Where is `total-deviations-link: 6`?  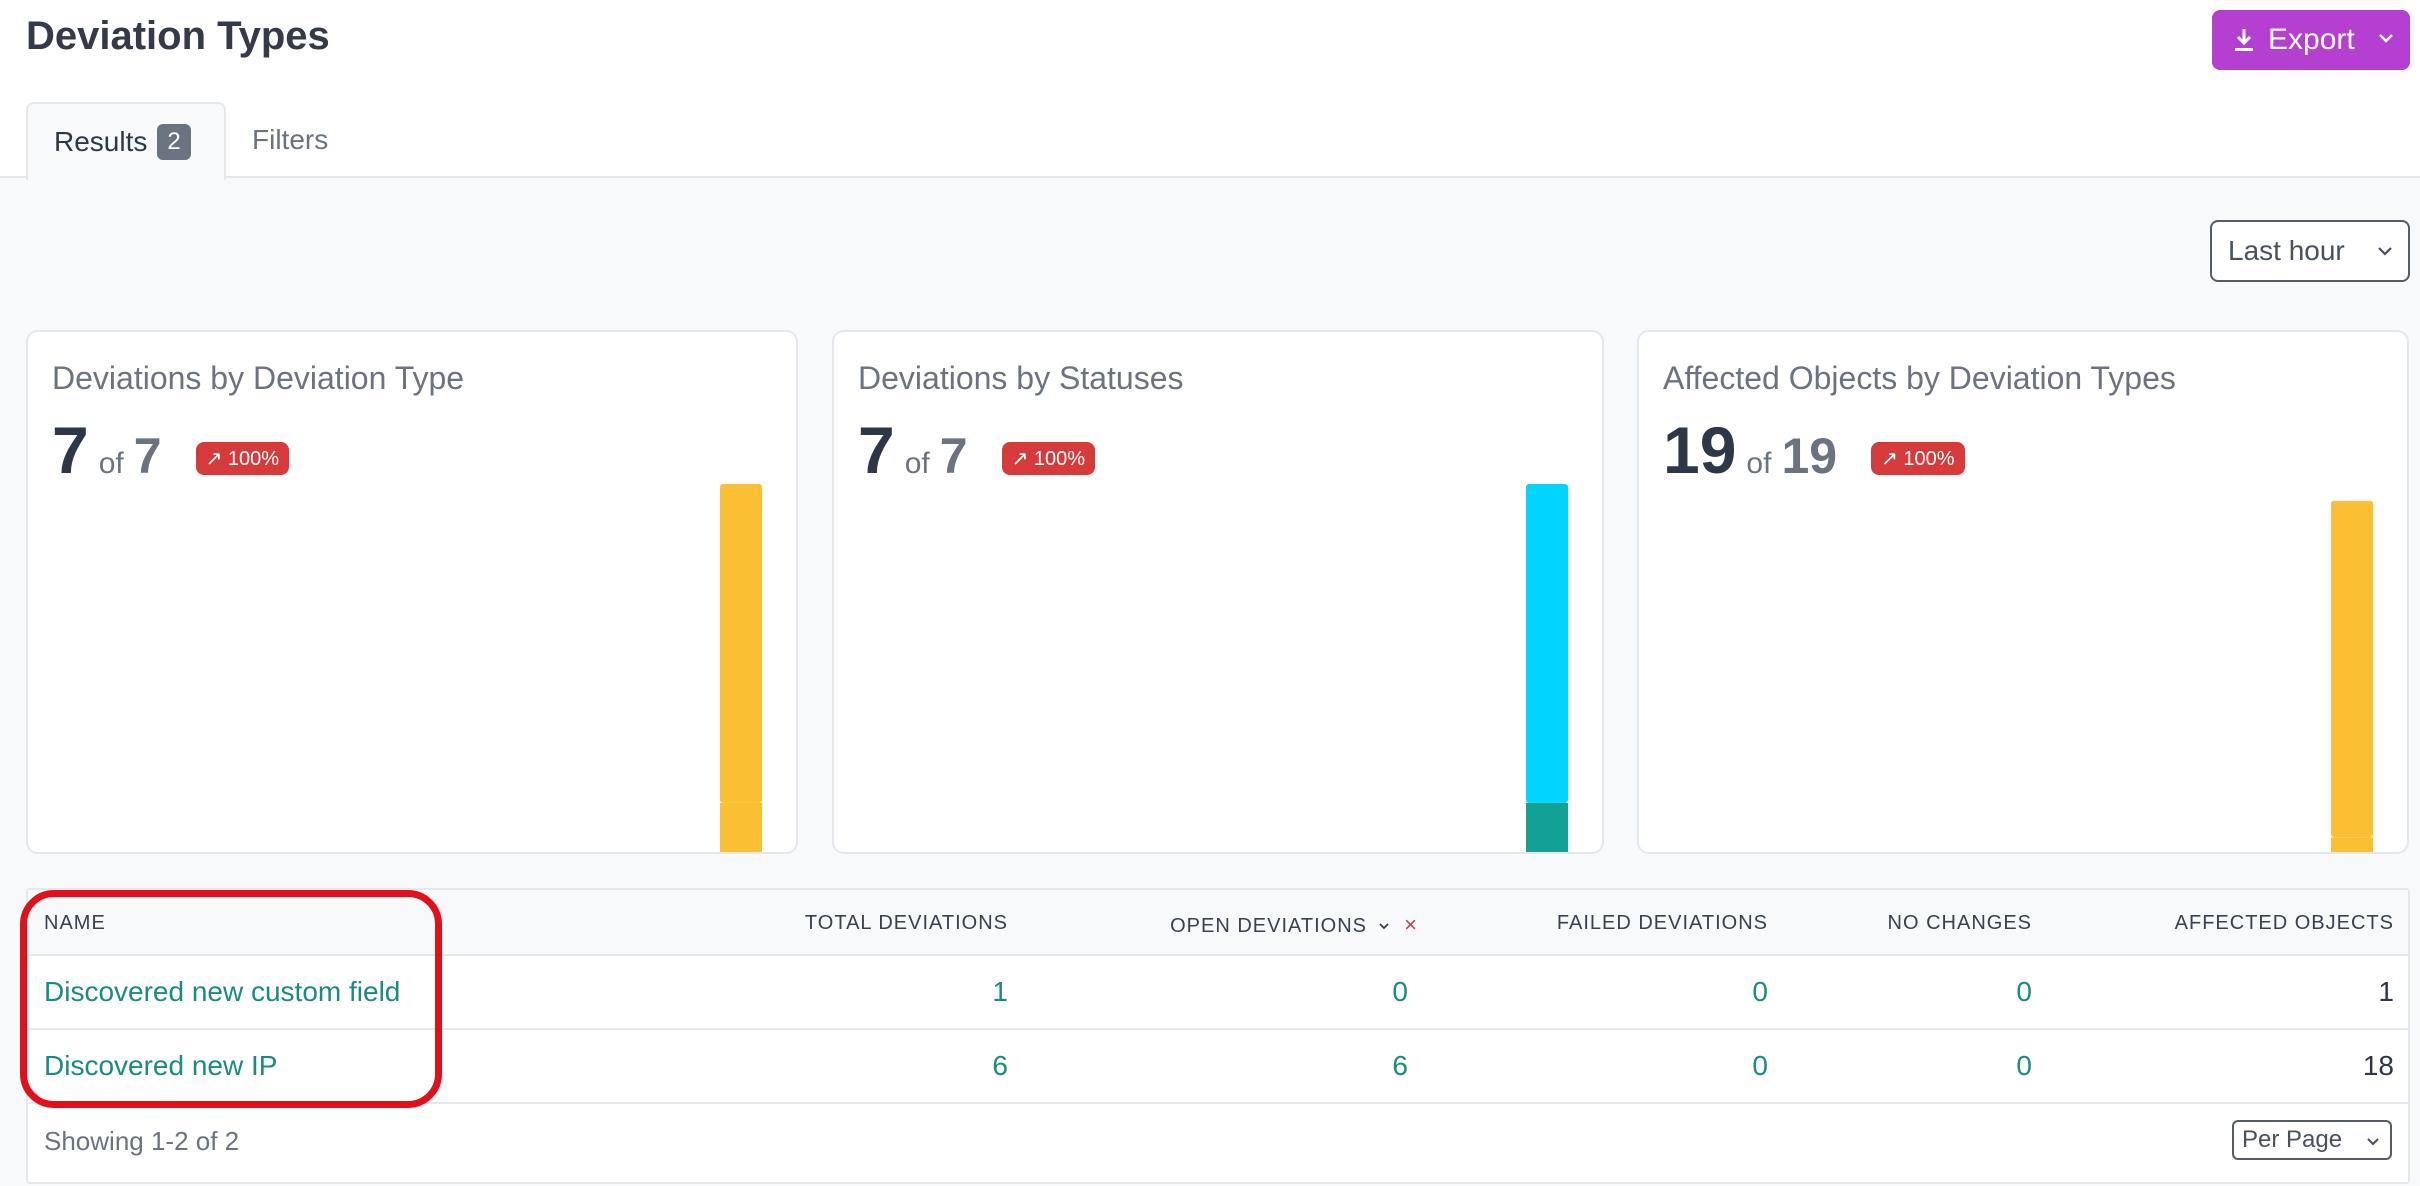 total-deviations-link: 6 is located at coordinates (1000, 1065).